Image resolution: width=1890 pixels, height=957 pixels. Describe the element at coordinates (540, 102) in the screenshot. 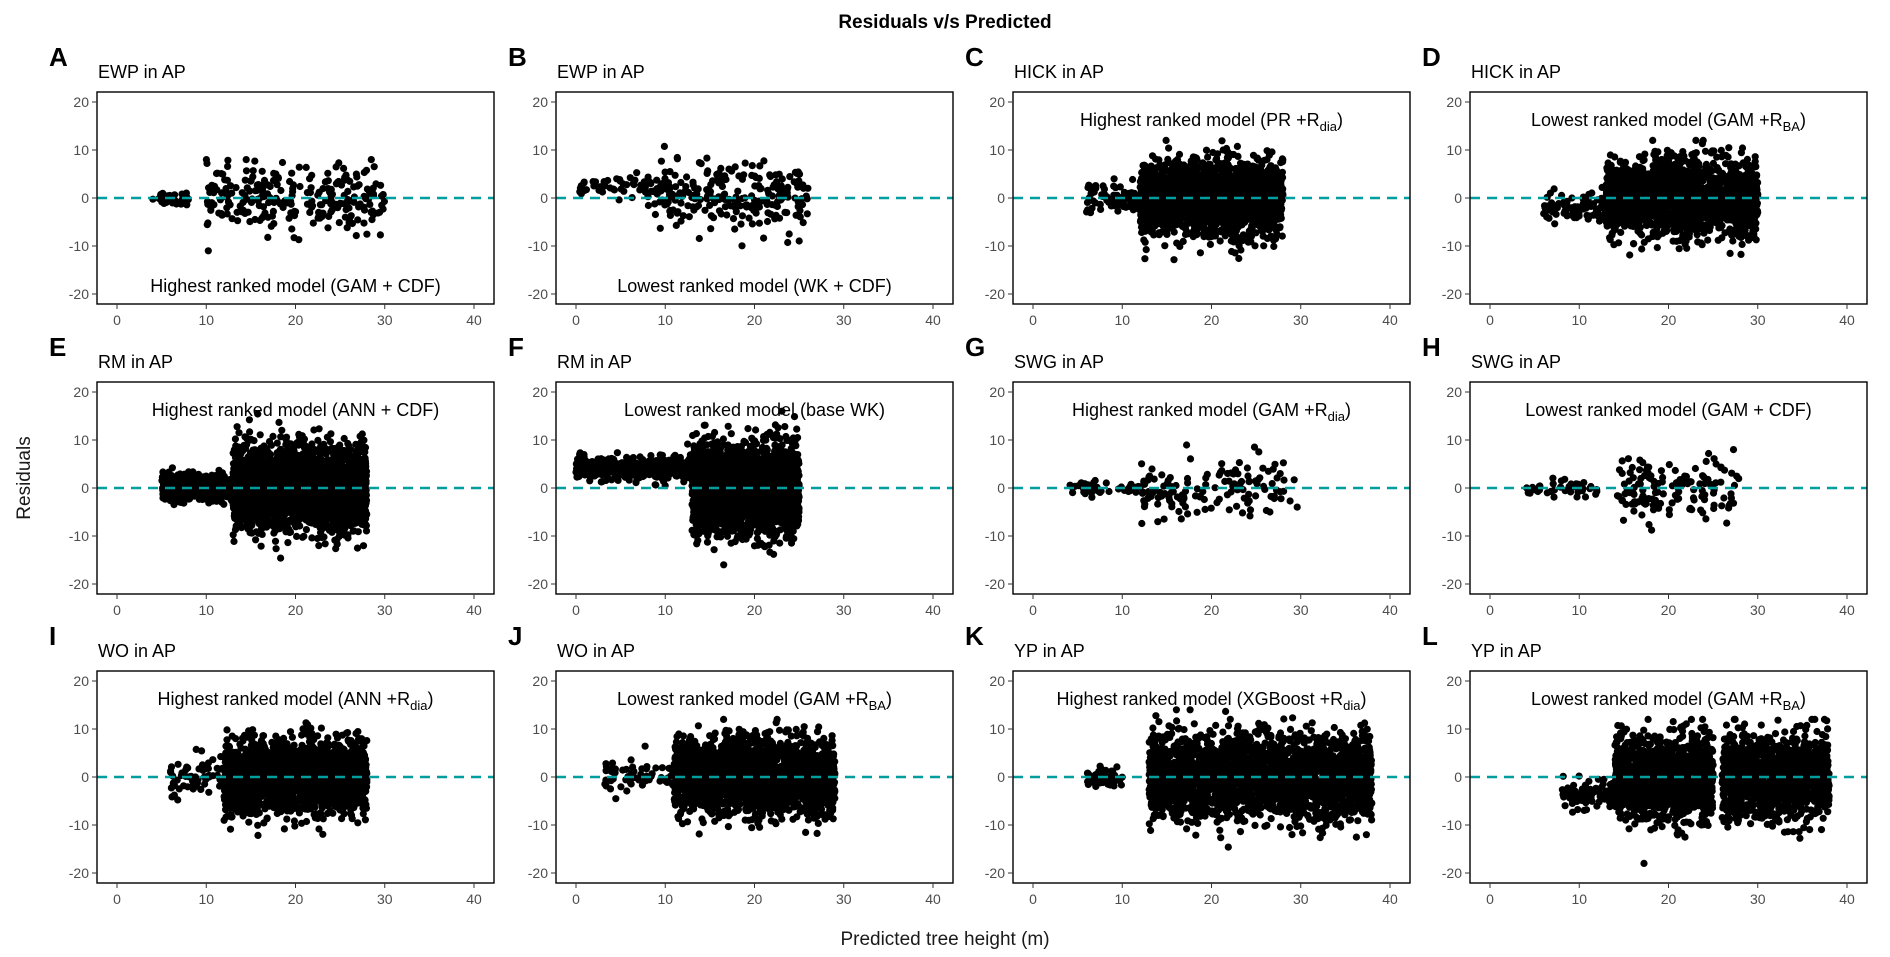

I see `y-tick-label: 20` at that location.